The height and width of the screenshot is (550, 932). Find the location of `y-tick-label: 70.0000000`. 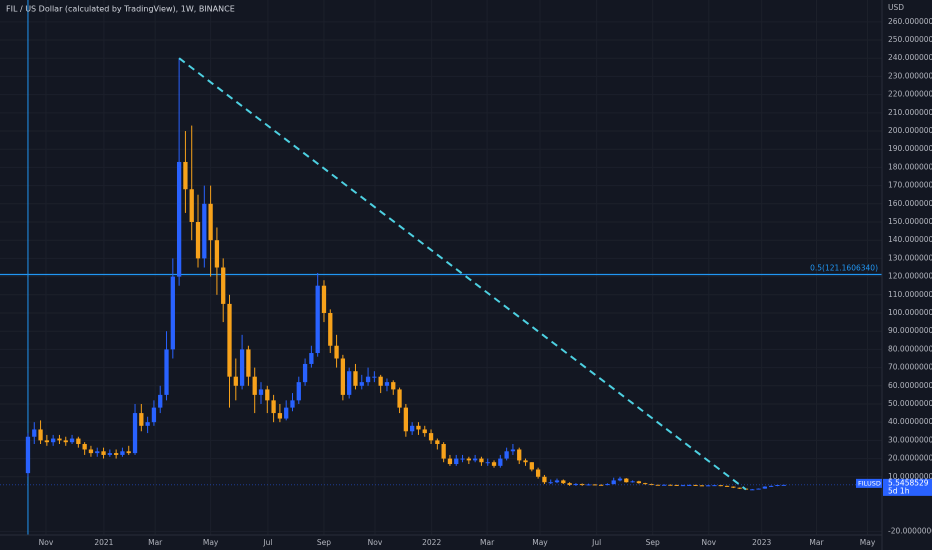

y-tick-label: 70.0000000 is located at coordinates (910, 367).